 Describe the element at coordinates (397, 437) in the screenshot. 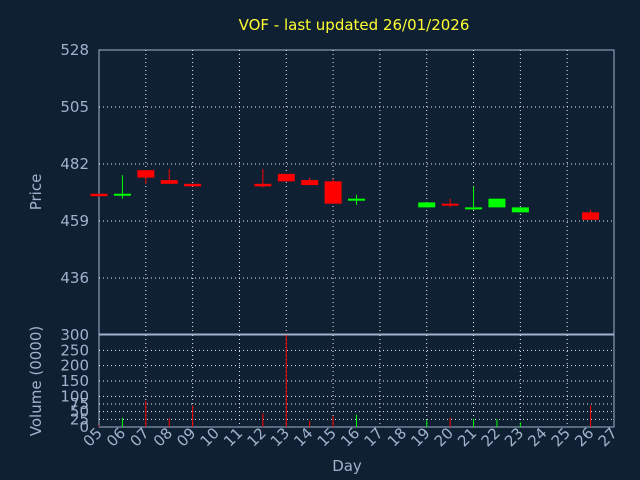

I see `day-tick-label: 18` at that location.